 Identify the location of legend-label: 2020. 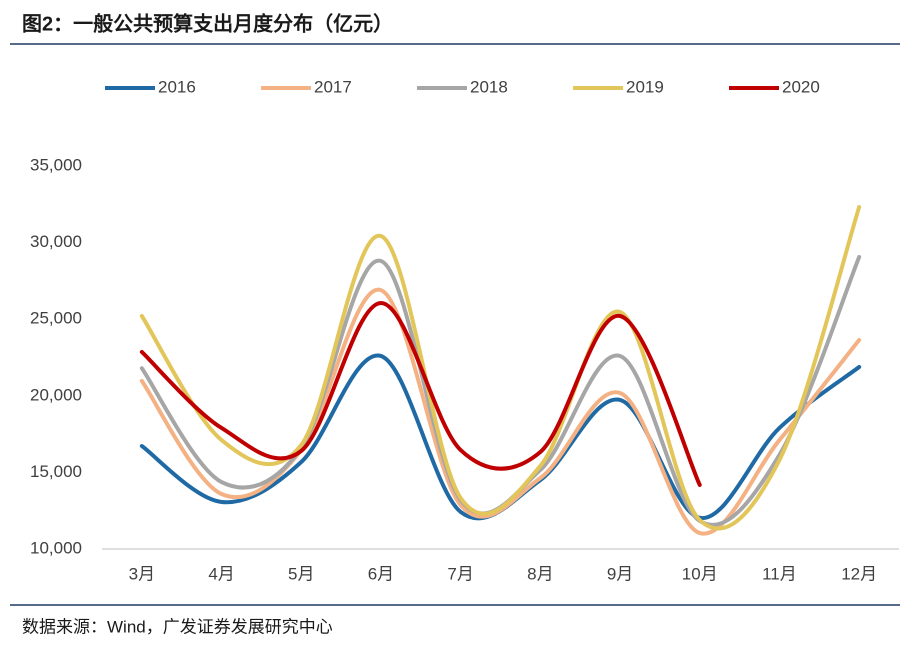
(801, 86).